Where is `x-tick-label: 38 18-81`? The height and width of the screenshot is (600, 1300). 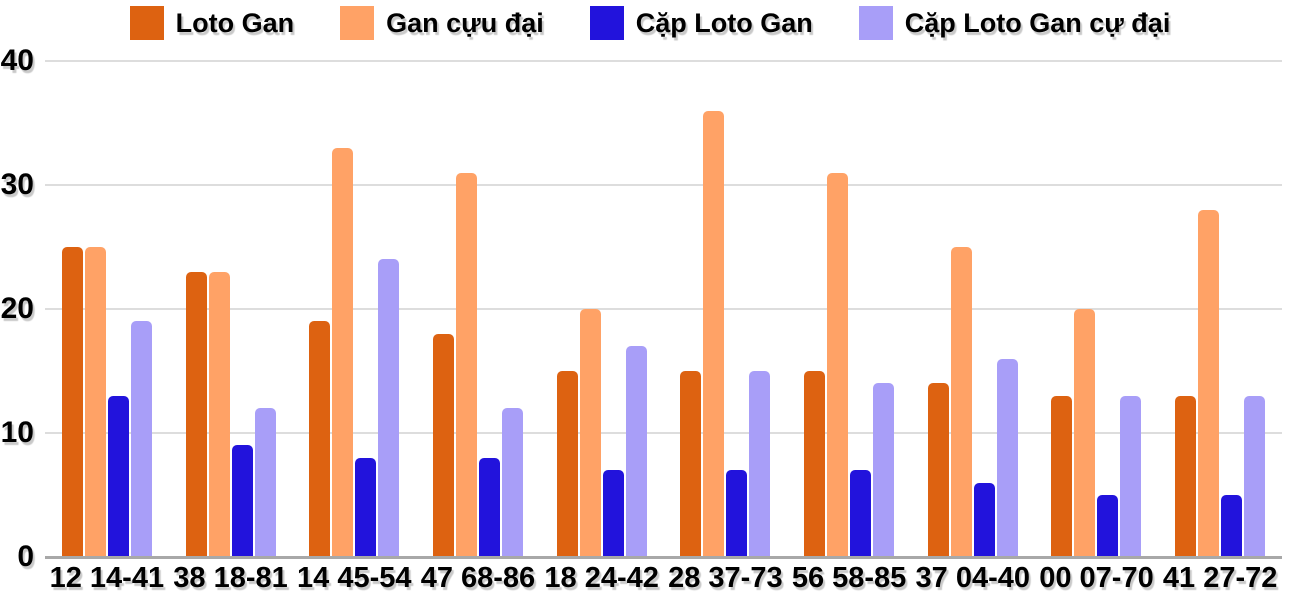
x-tick-label: 38 18-81 is located at coordinates (230, 578).